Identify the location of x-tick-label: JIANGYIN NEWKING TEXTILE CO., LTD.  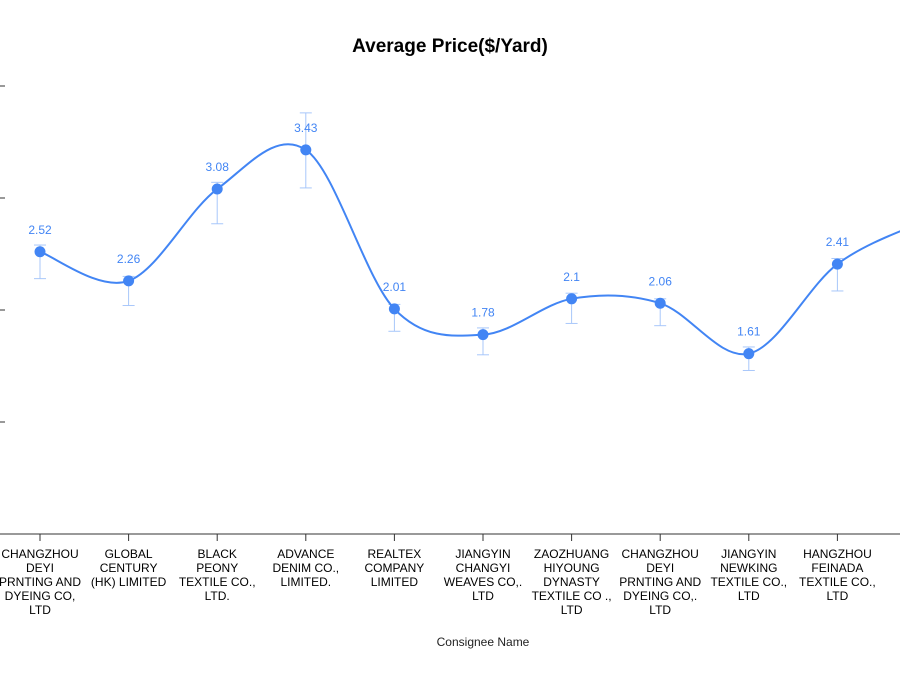
(748, 575).